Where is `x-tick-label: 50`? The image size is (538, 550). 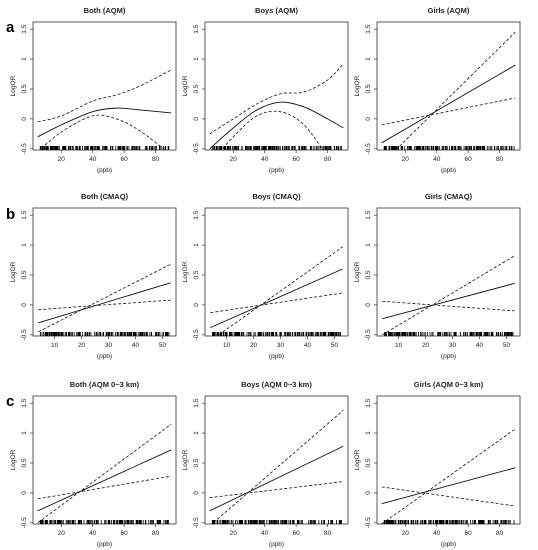 x-tick-label: 50 is located at coordinates (335, 345).